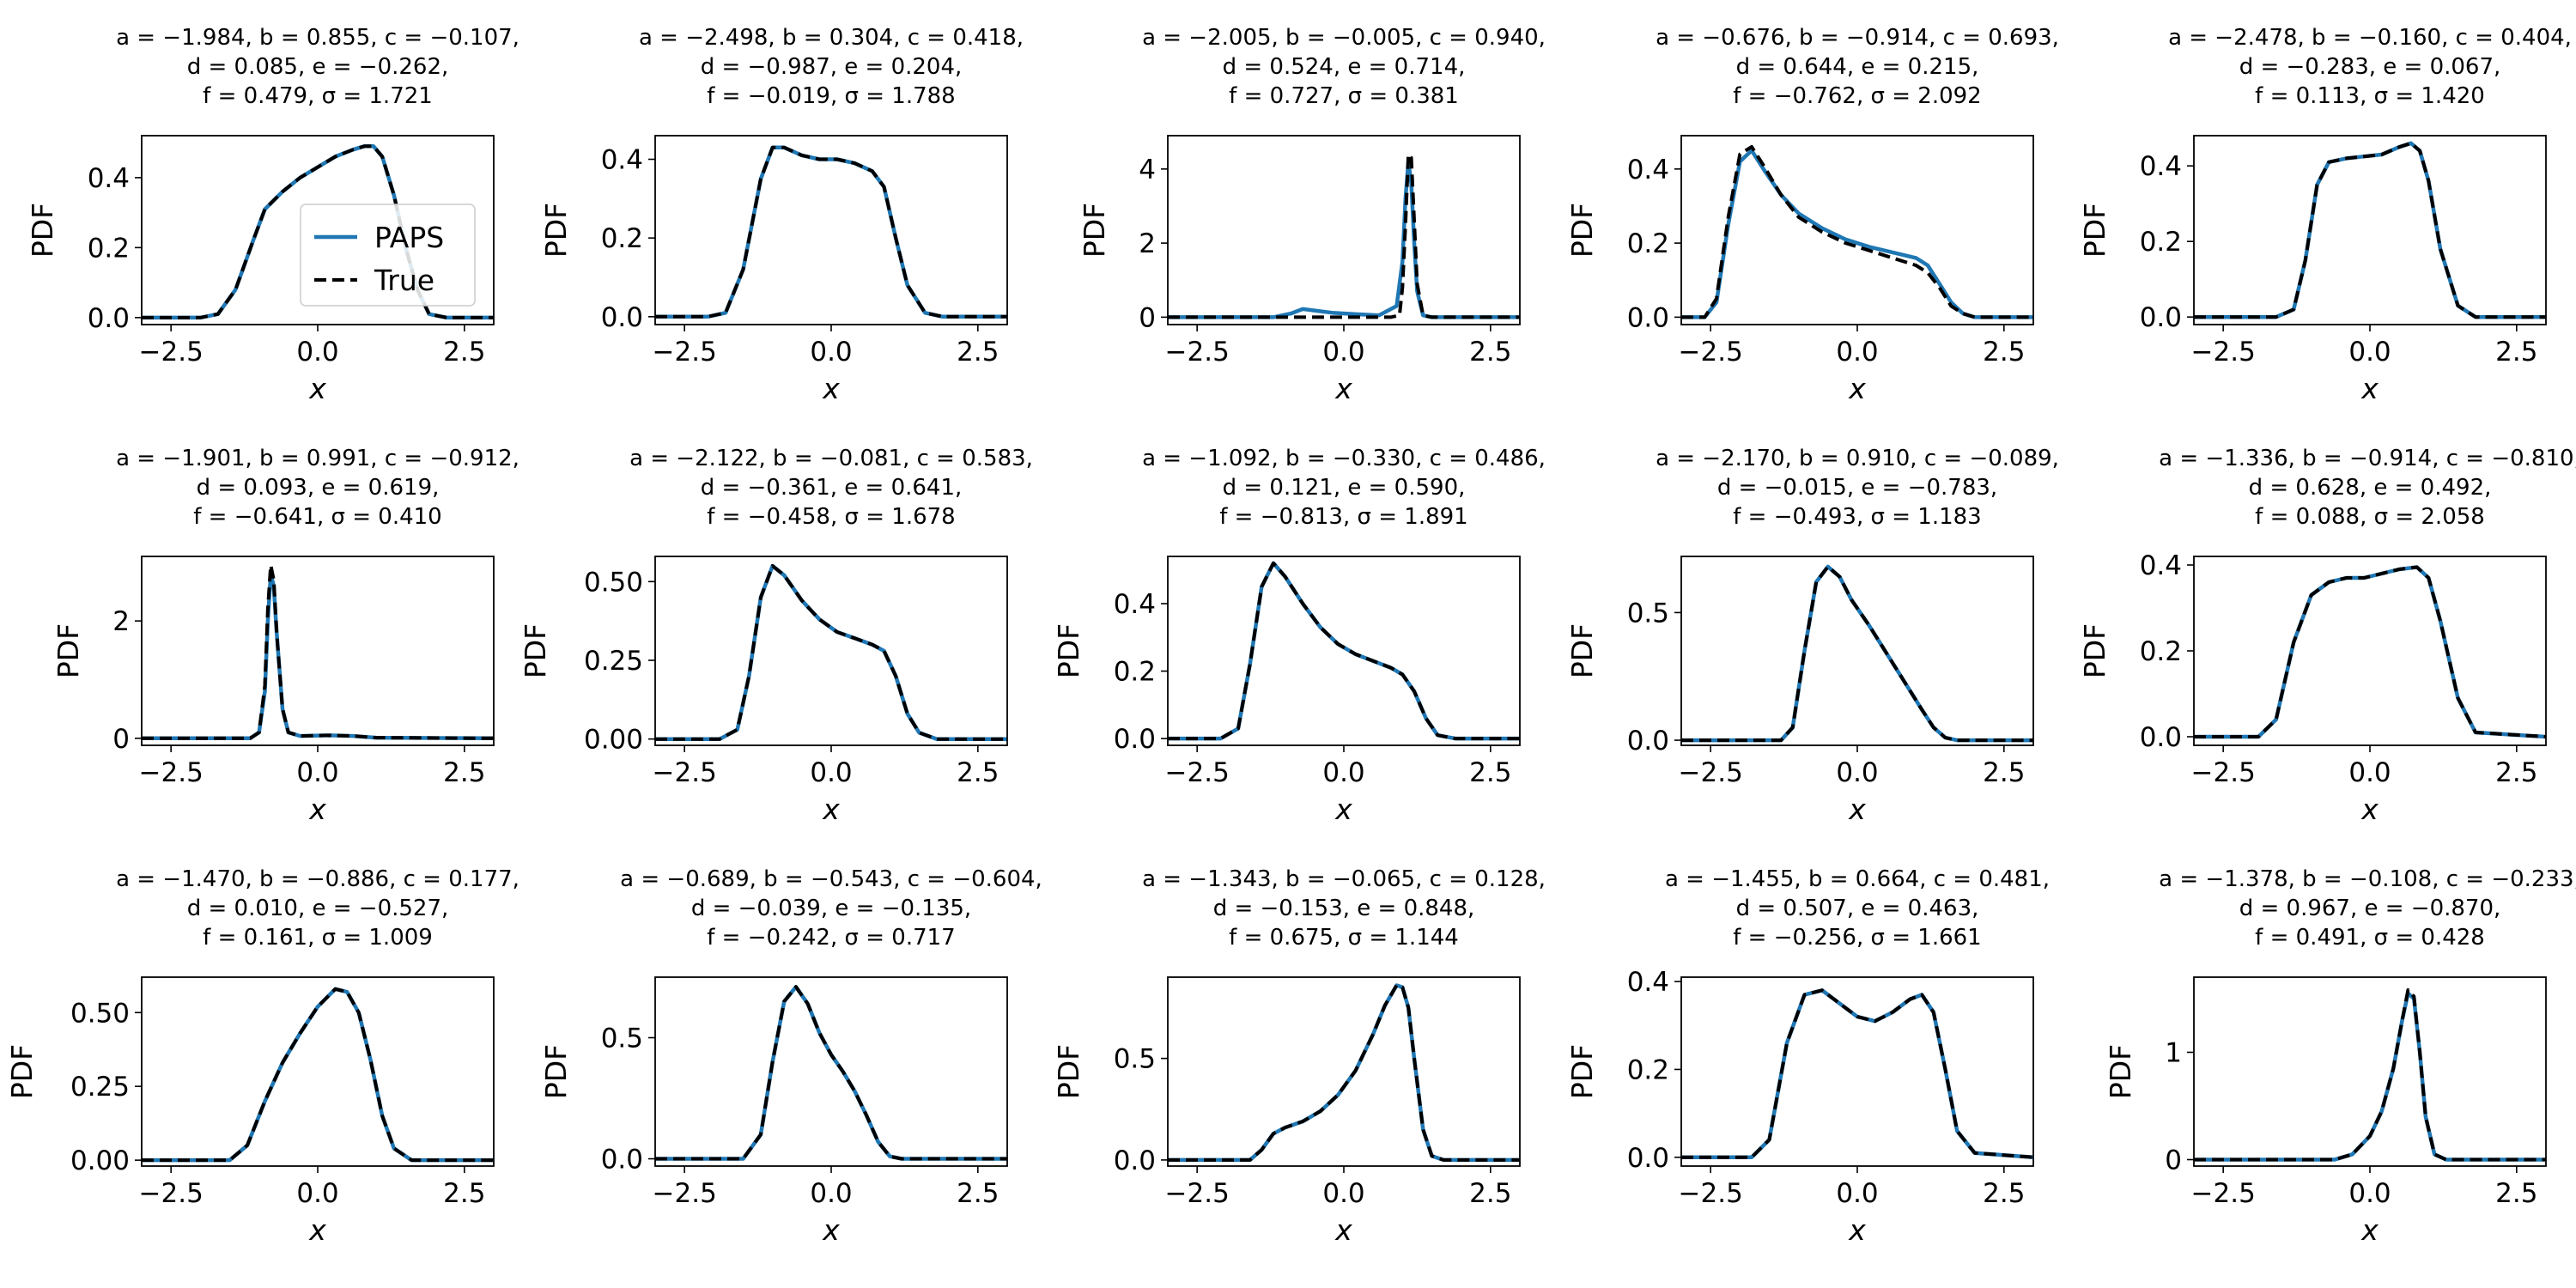  I want to click on subplot-title-line: f = −0.256, σ = 1.661, so click(1857, 938).